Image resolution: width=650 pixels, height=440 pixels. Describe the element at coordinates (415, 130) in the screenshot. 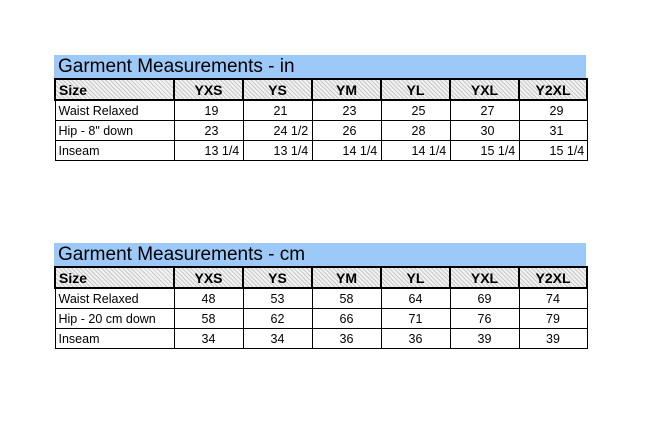

I see `table-cell: 28` at that location.